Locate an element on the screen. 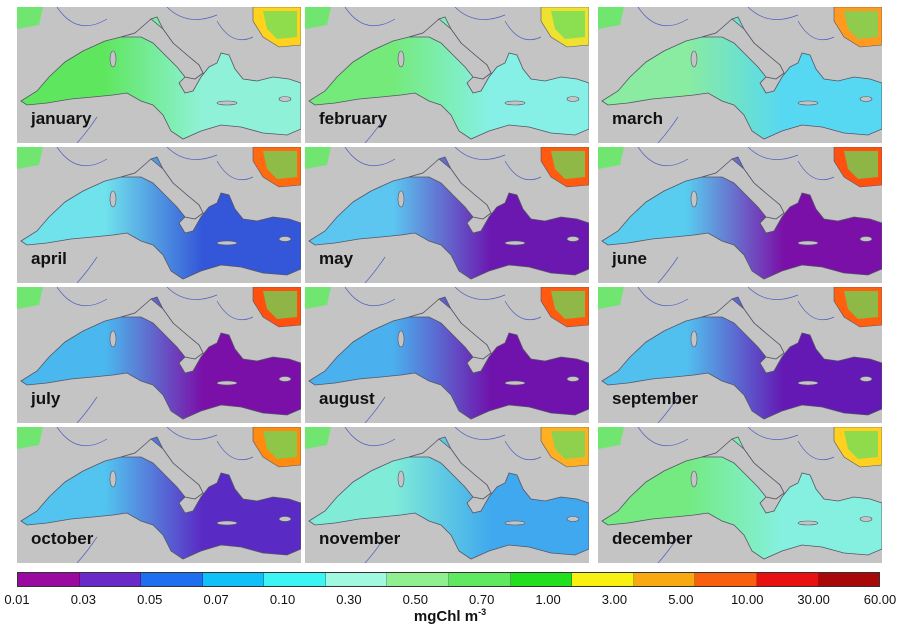  colorbar-tick-label: 3.00 is located at coordinates (614, 599).